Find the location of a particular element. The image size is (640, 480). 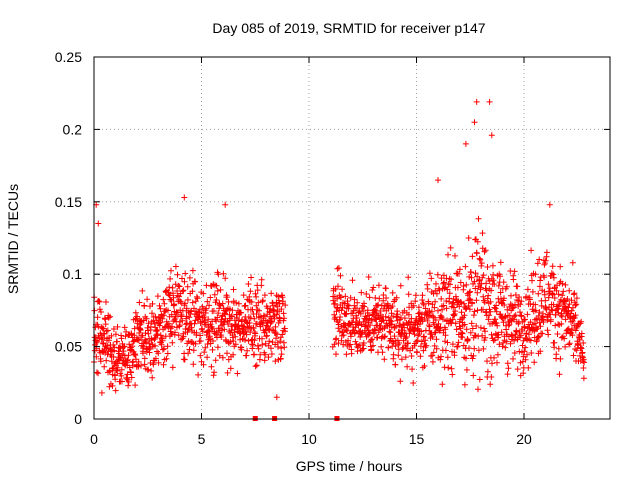

x-axis-label: GPS time / hours is located at coordinates (349, 466).